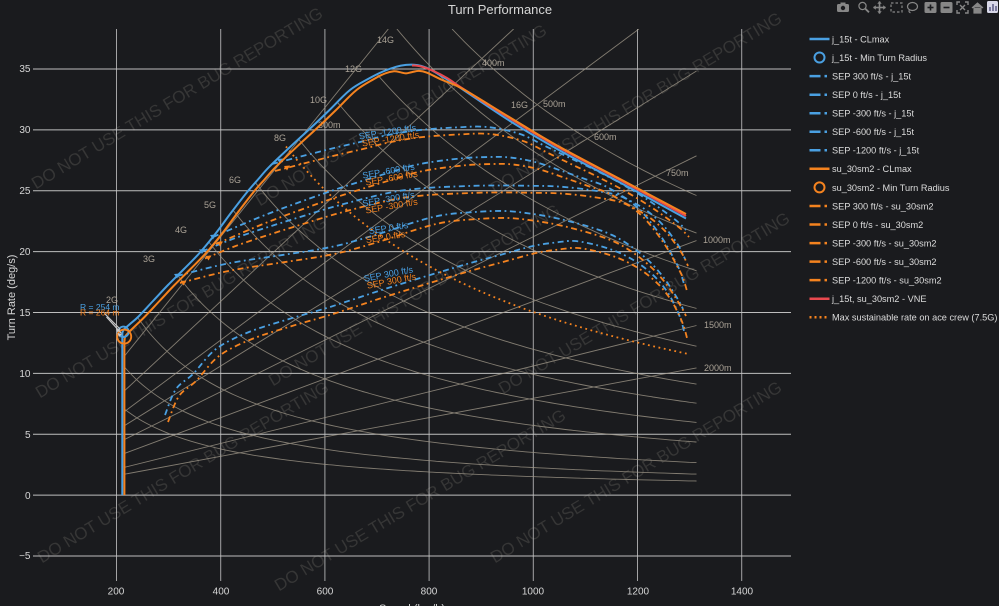 This screenshot has width=999, height=606. Describe the element at coordinates (882, 206) in the screenshot. I see `svg-text: SEP 300 ft/s - su_30sm2` at that location.